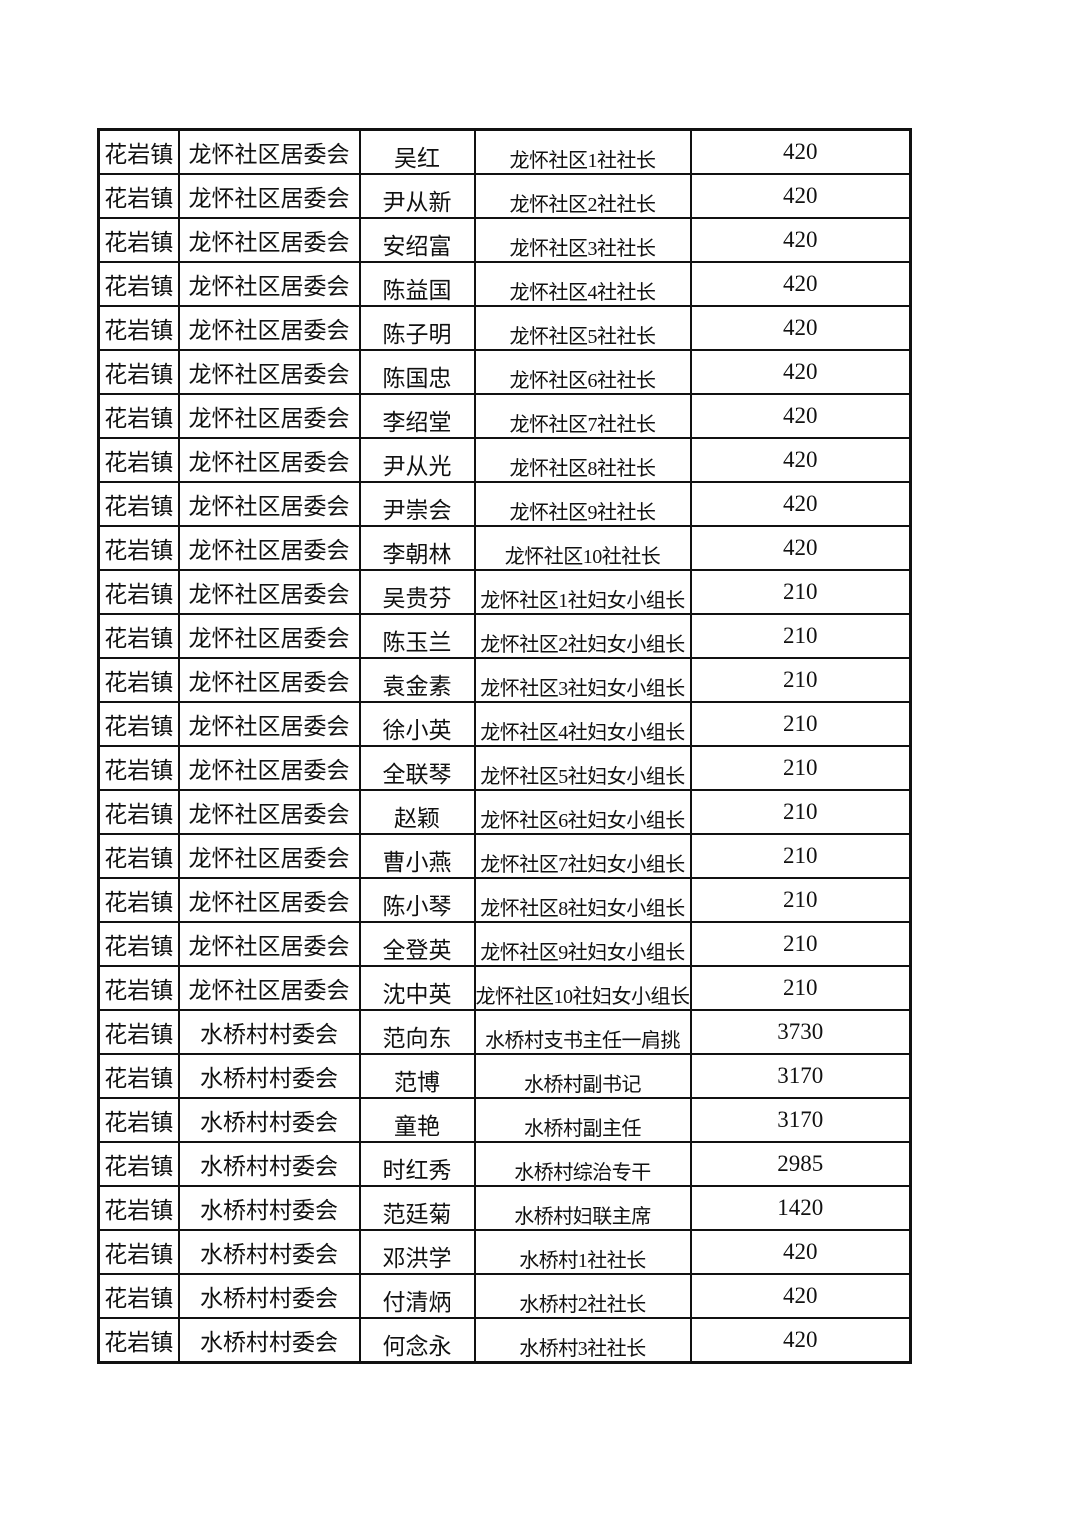  Describe the element at coordinates (417, 680) in the screenshot. I see `cell-person-name: 袁金素` at that location.